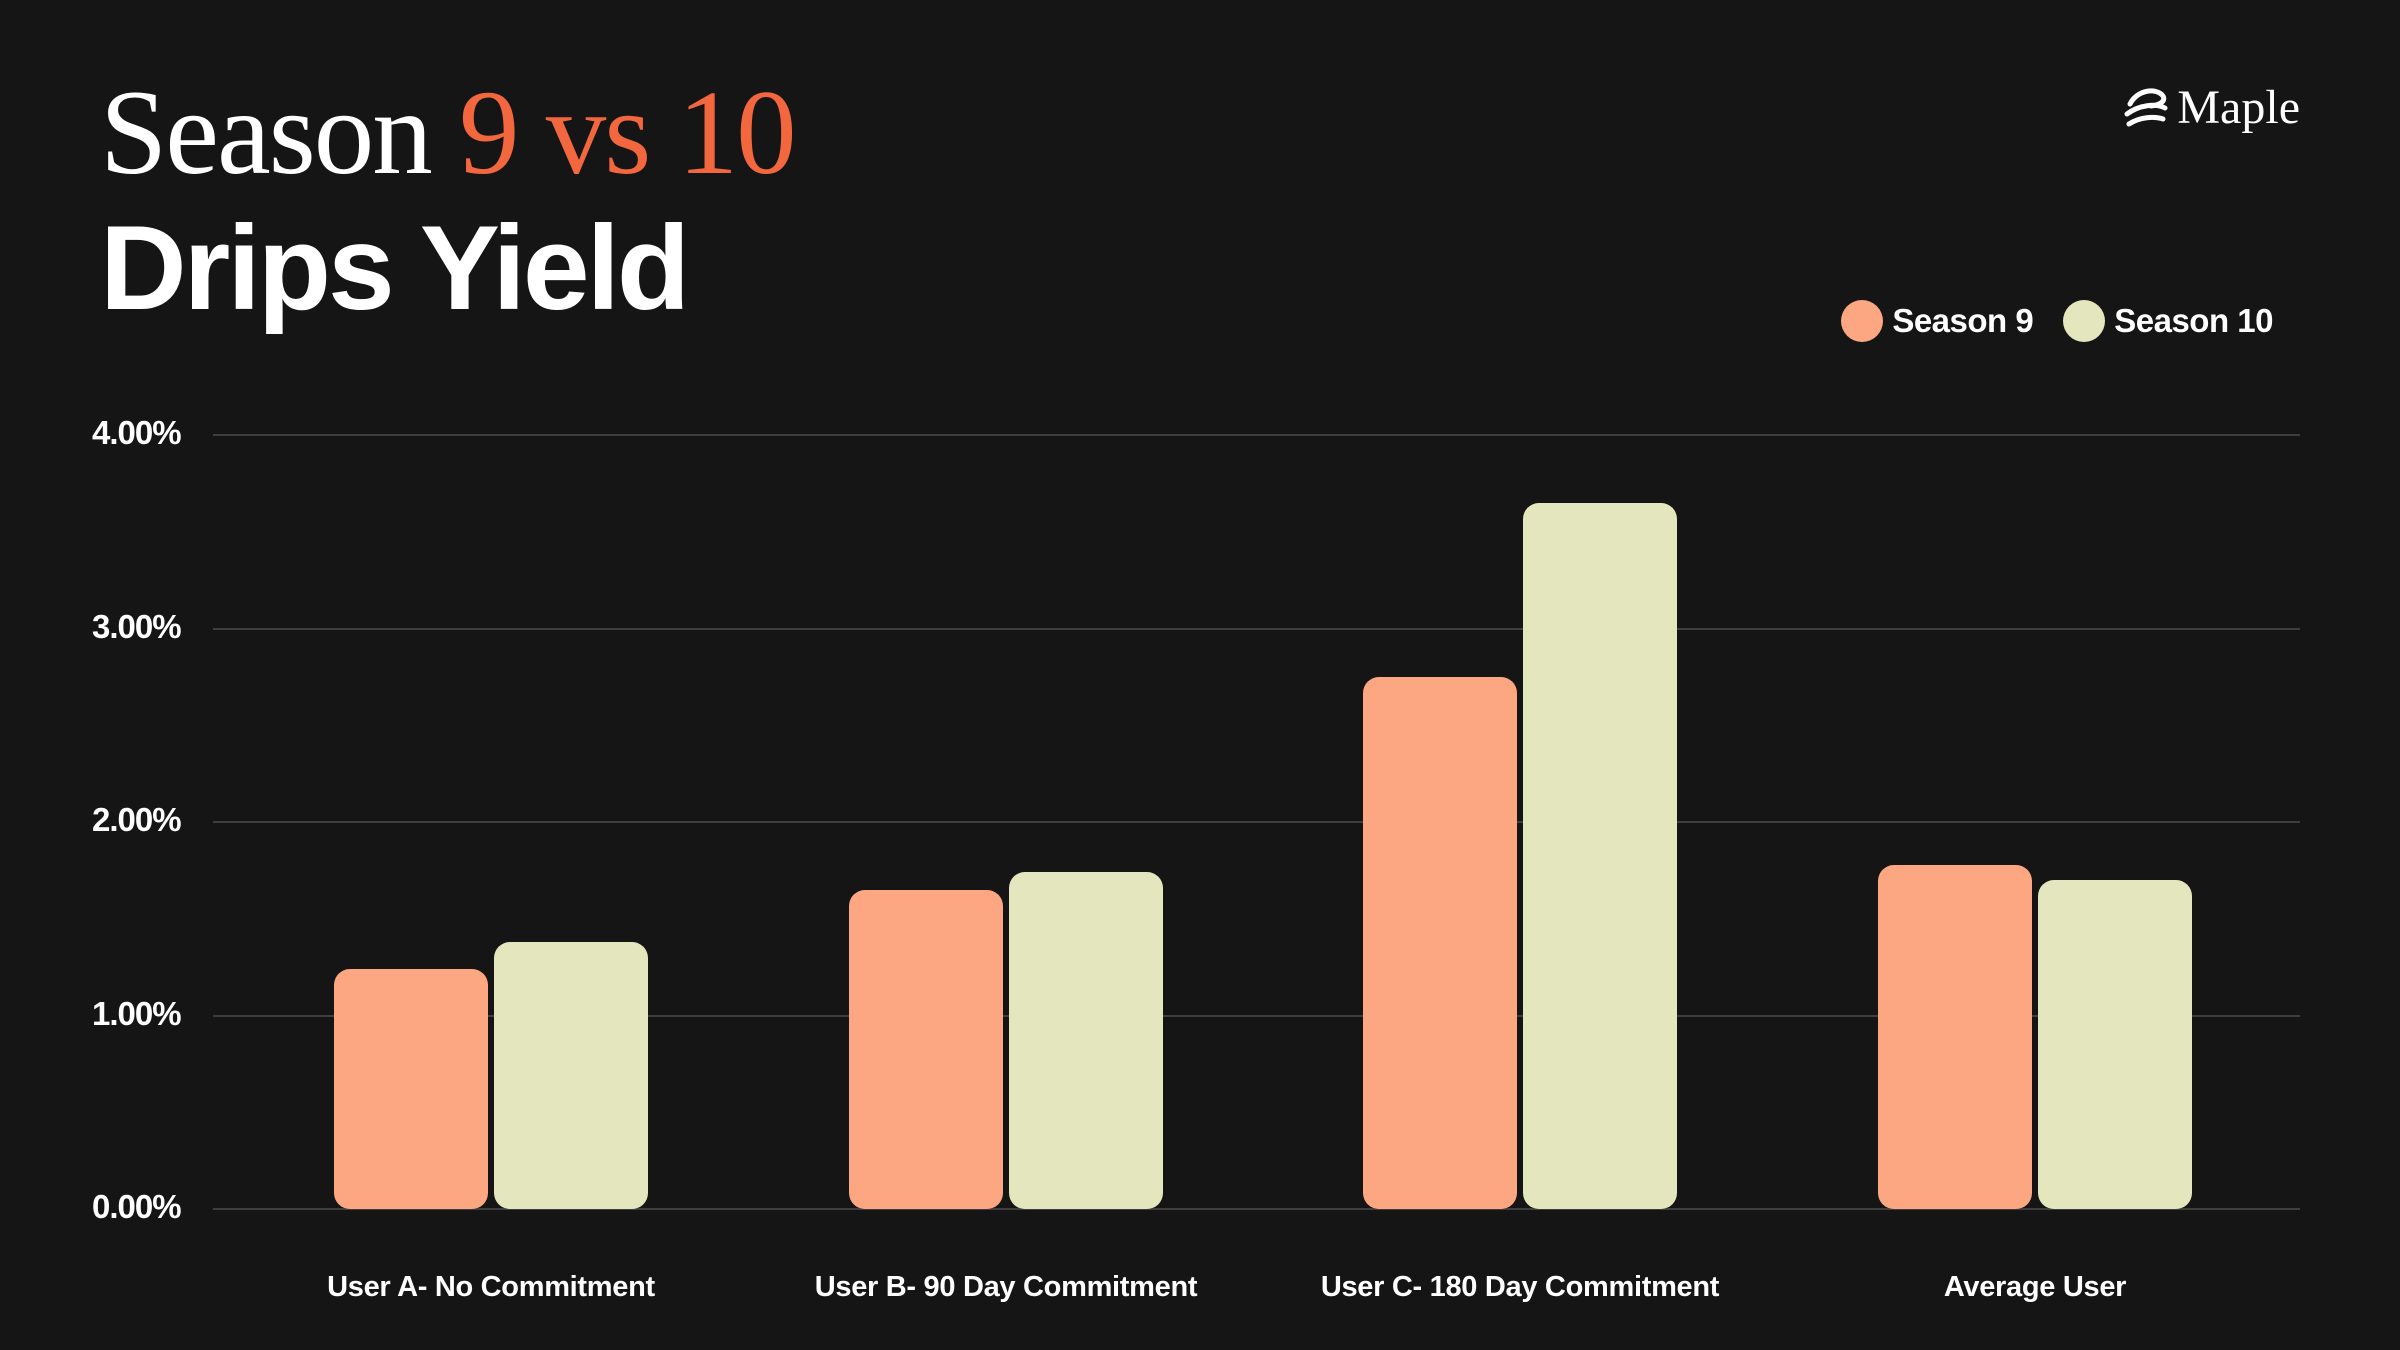  Describe the element at coordinates (411, 1089) in the screenshot. I see `bar-season-9-user-a-no-commitment` at that location.